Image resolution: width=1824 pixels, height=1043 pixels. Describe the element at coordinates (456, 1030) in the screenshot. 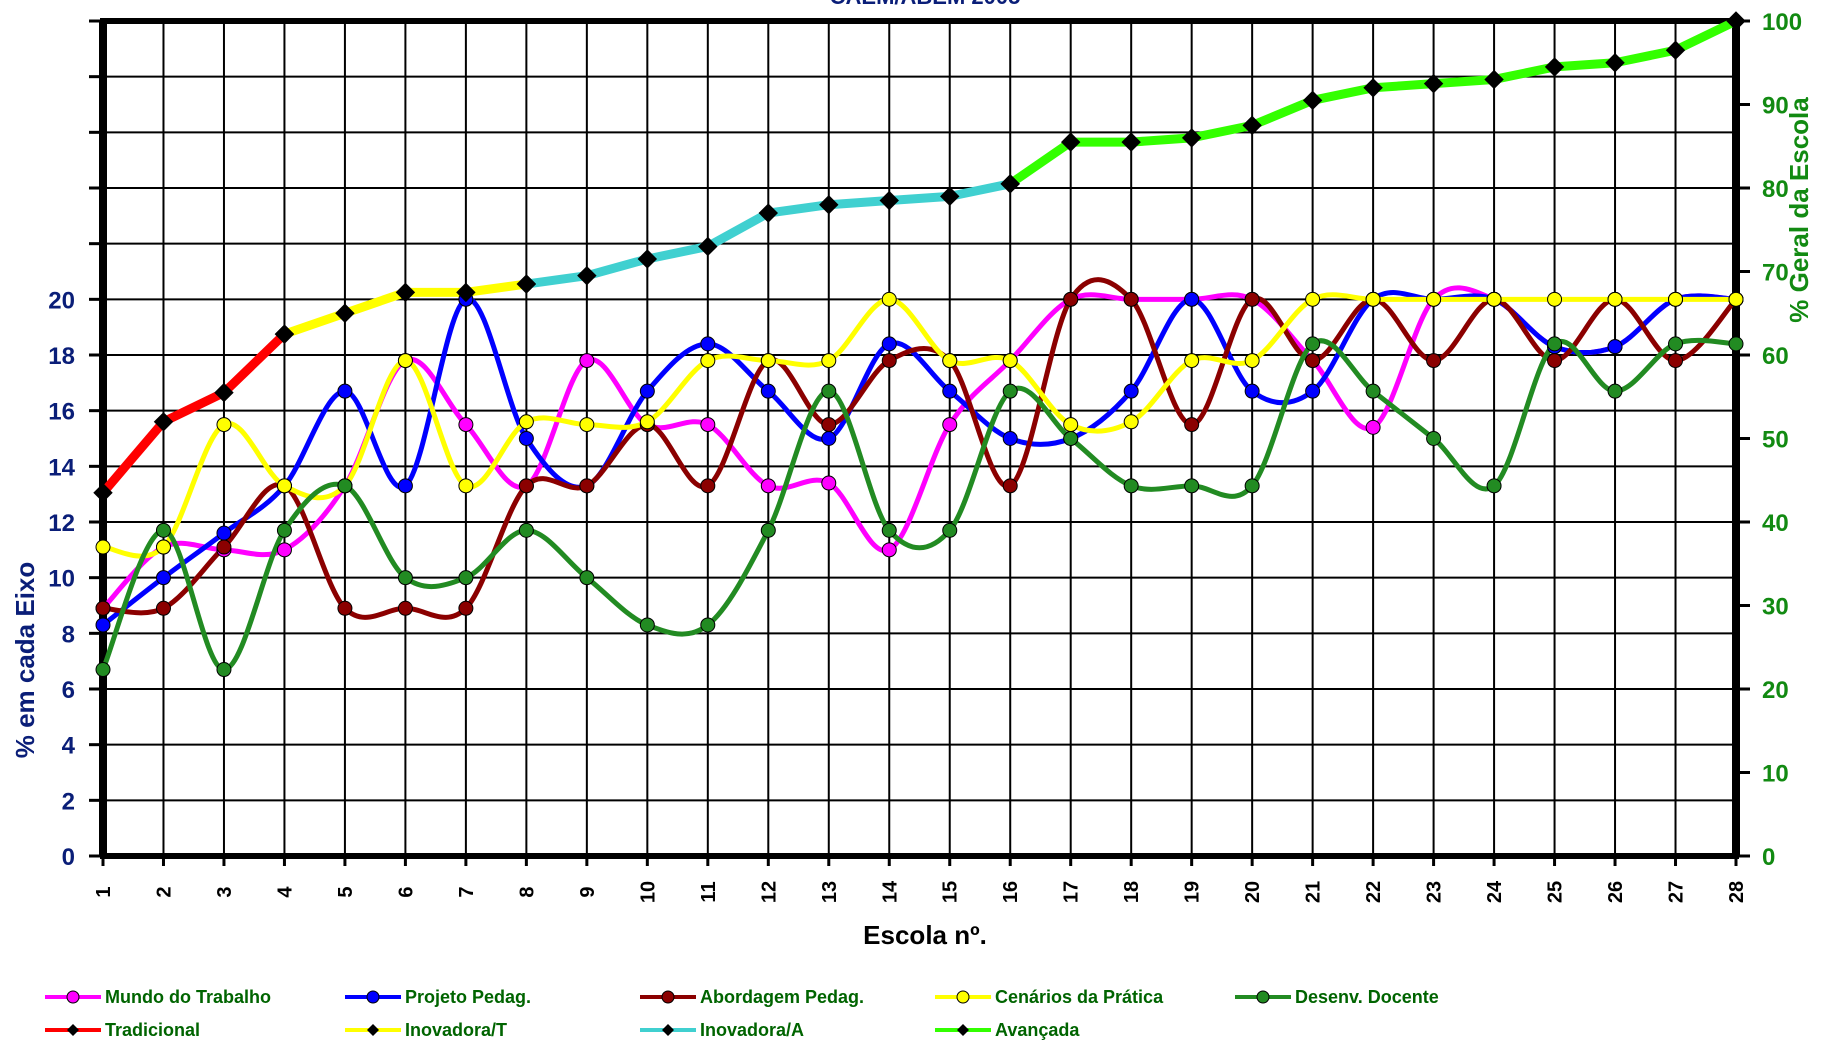

I see `legend-label: Inovadora/T` at that location.